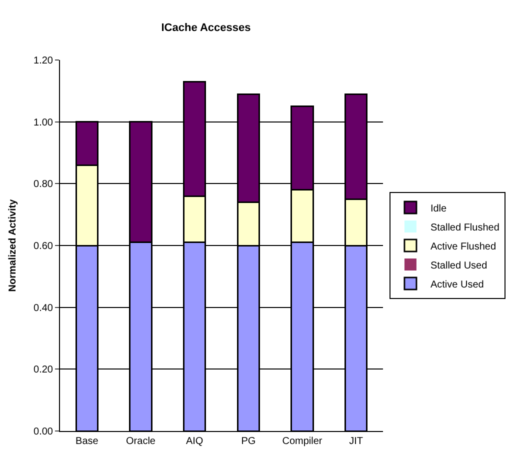 The height and width of the screenshot is (461, 515). What do you see at coordinates (356, 441) in the screenshot?
I see `x-tick-label: JIT` at bounding box center [356, 441].